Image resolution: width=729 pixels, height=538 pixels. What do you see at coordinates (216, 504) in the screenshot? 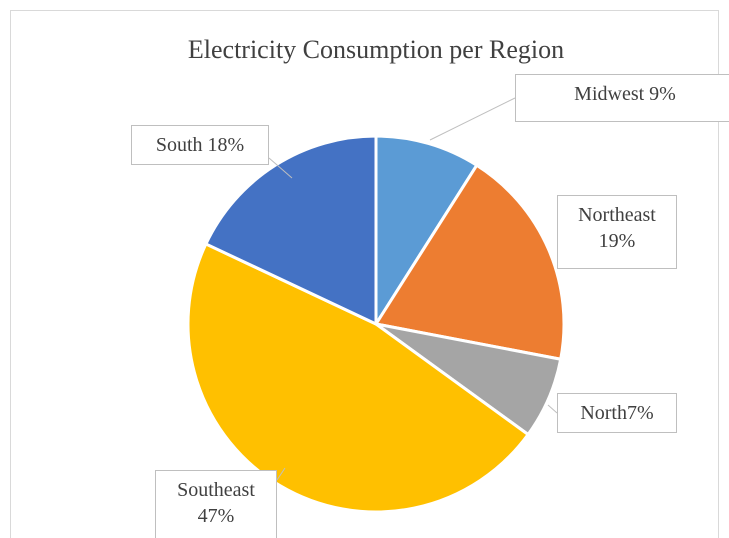
I see `data-label: Southeast 47%` at bounding box center [216, 504].